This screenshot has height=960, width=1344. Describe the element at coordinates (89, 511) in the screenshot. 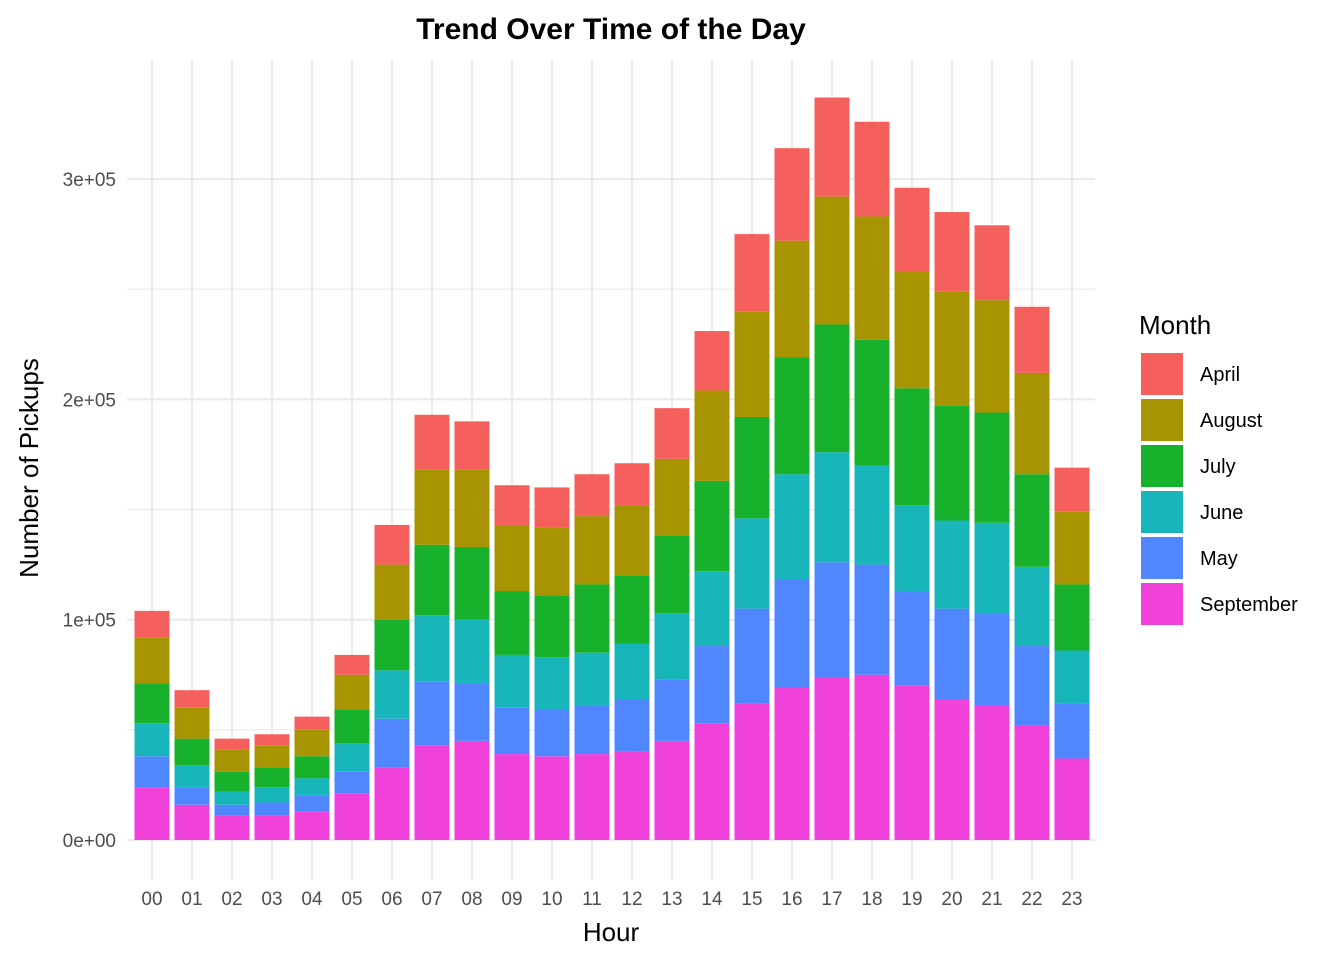

I see `y-axis-ticks: 0e+00 1e+05 2e+05 3e+05` at that location.